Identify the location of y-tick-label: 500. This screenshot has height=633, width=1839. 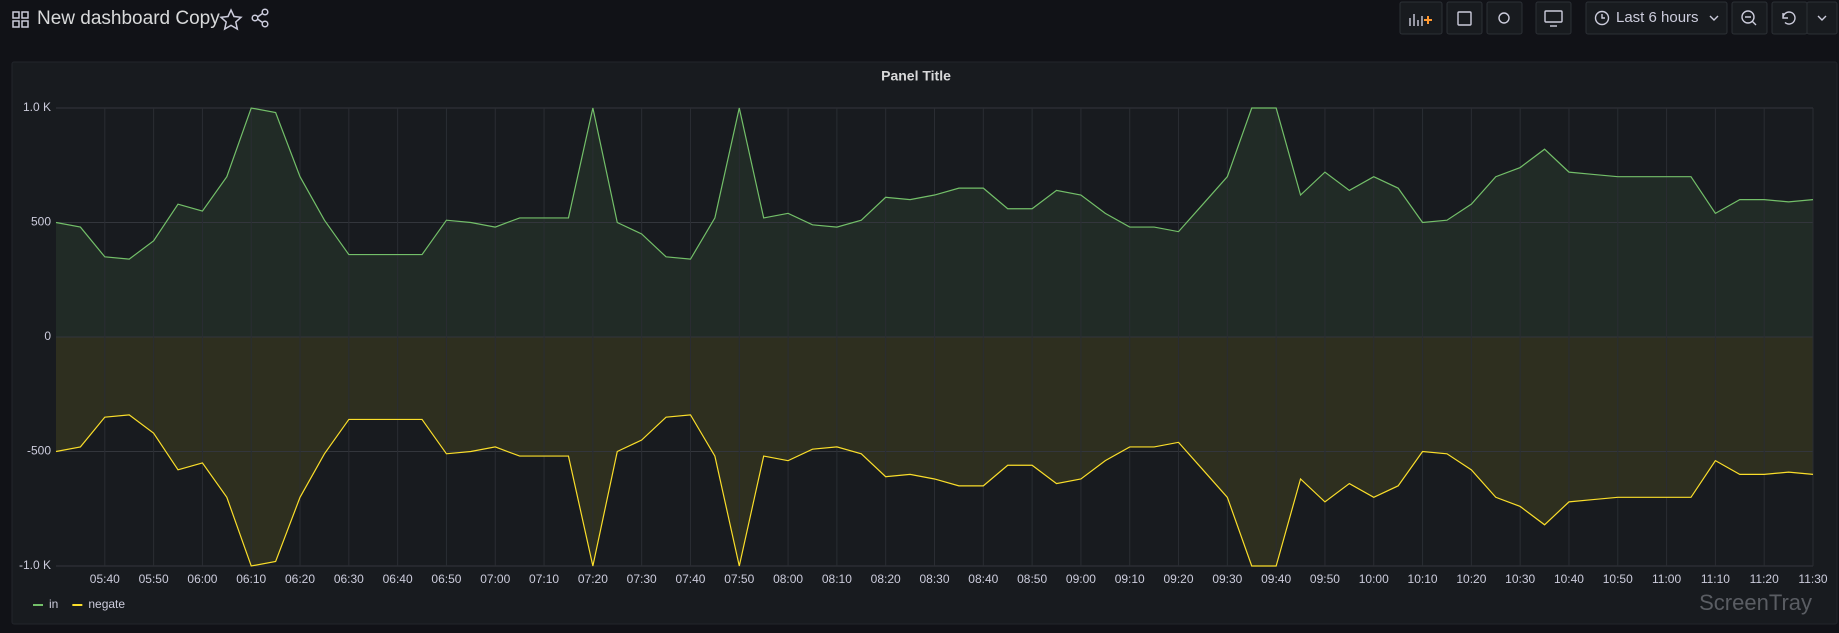
(41, 222).